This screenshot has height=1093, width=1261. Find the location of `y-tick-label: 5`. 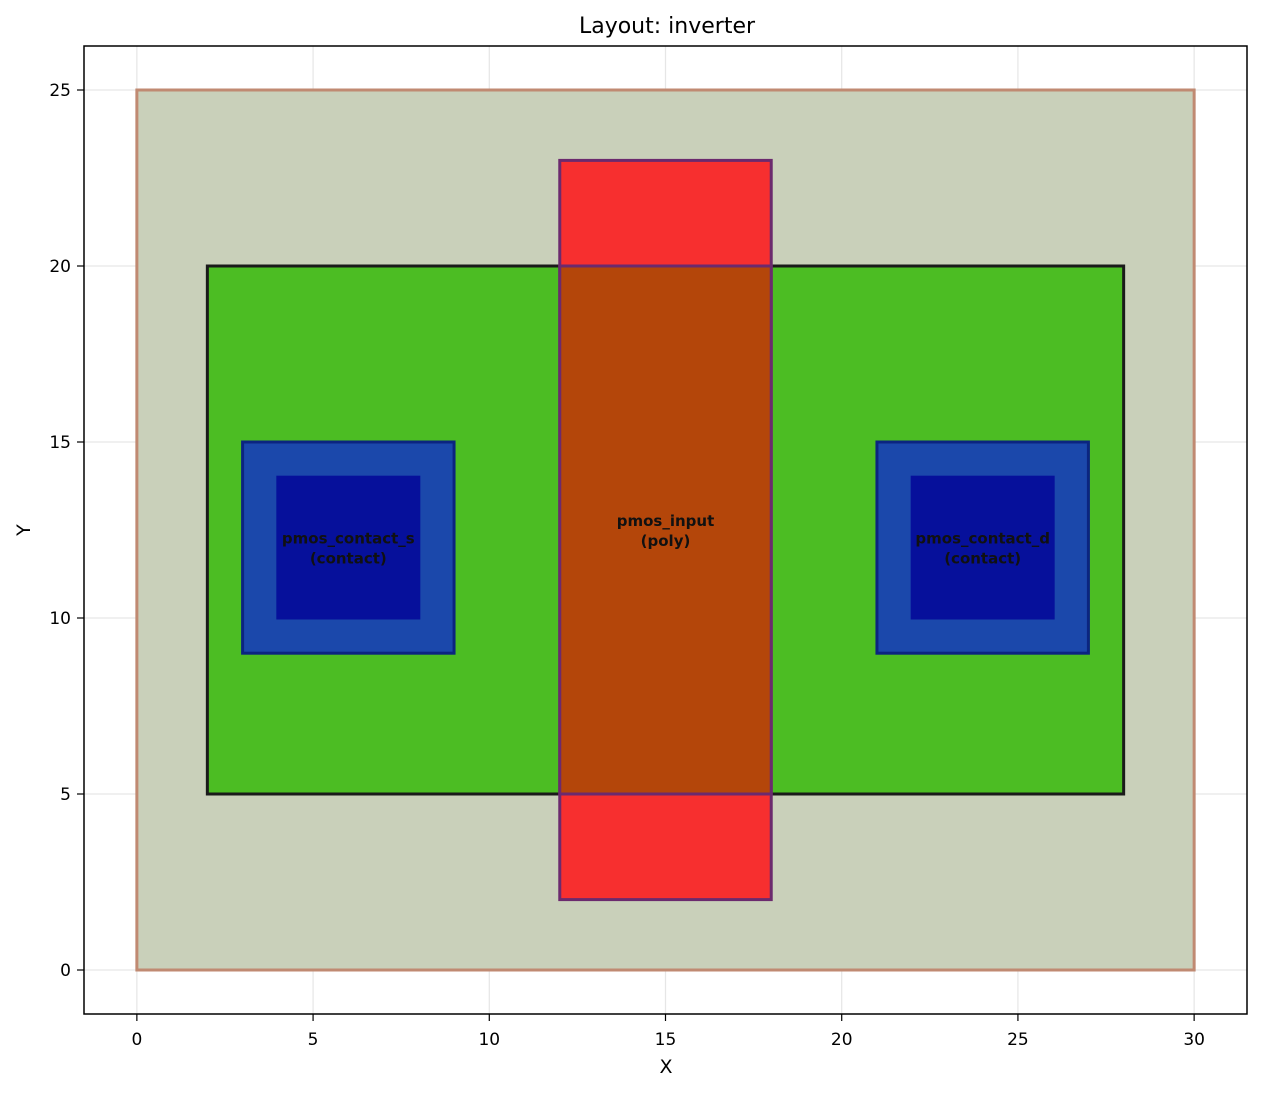

y-tick-label: 5 is located at coordinates (65, 795).